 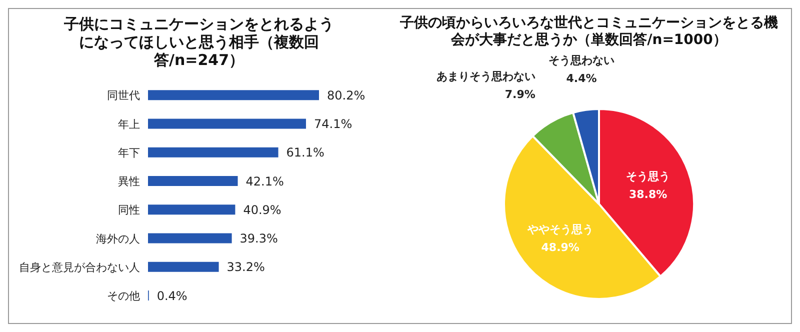 I want to click on chart-title: 子供の頃からいろいろな世代とコミュニケーションをとる機会が大事だと思うか（単数回答/n=1000）, so click(x=589, y=32).